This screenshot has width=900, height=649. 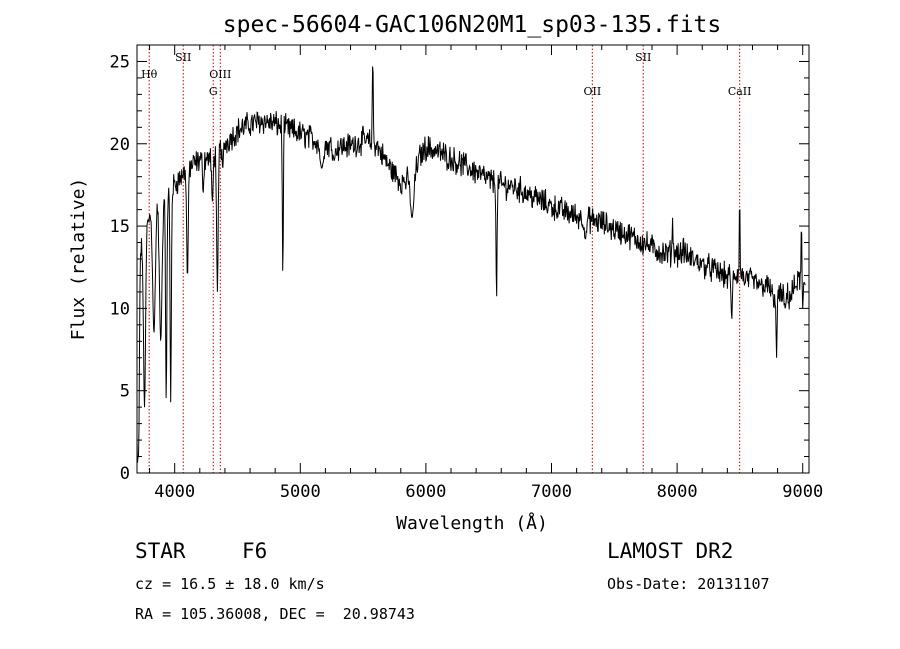 What do you see at coordinates (472, 25) in the screenshot?
I see `chart-title: spec-56604-GAC106N20M1_sp03-135.fits` at bounding box center [472, 25].